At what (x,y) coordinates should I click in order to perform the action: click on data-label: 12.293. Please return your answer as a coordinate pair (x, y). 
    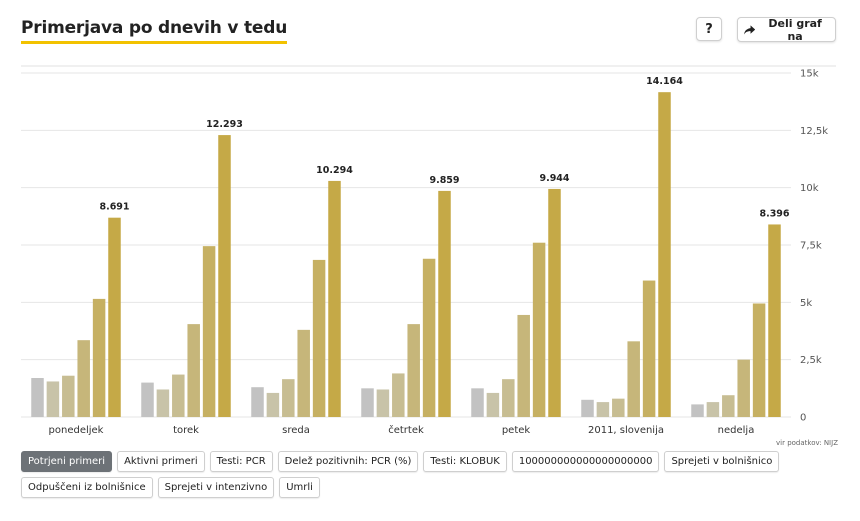
    Looking at the image, I should click on (224, 124).